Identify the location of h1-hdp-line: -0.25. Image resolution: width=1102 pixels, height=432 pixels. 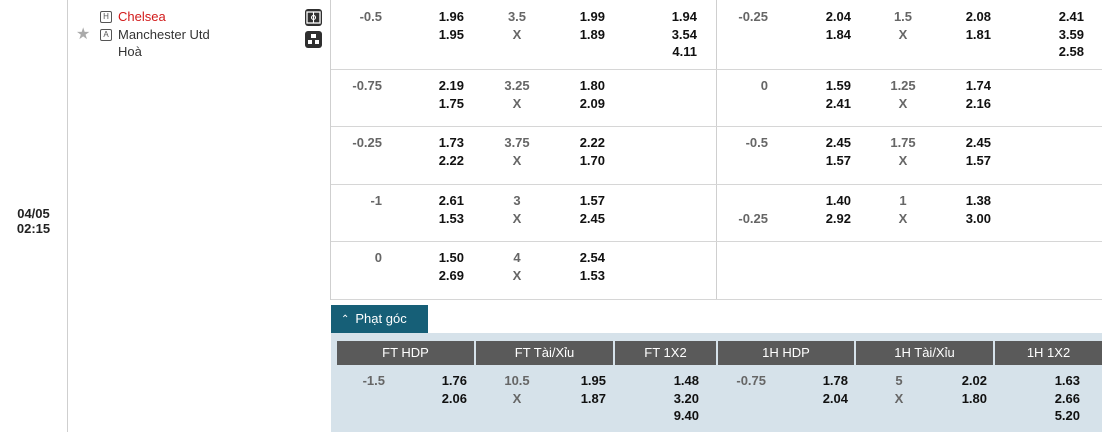
(753, 218).